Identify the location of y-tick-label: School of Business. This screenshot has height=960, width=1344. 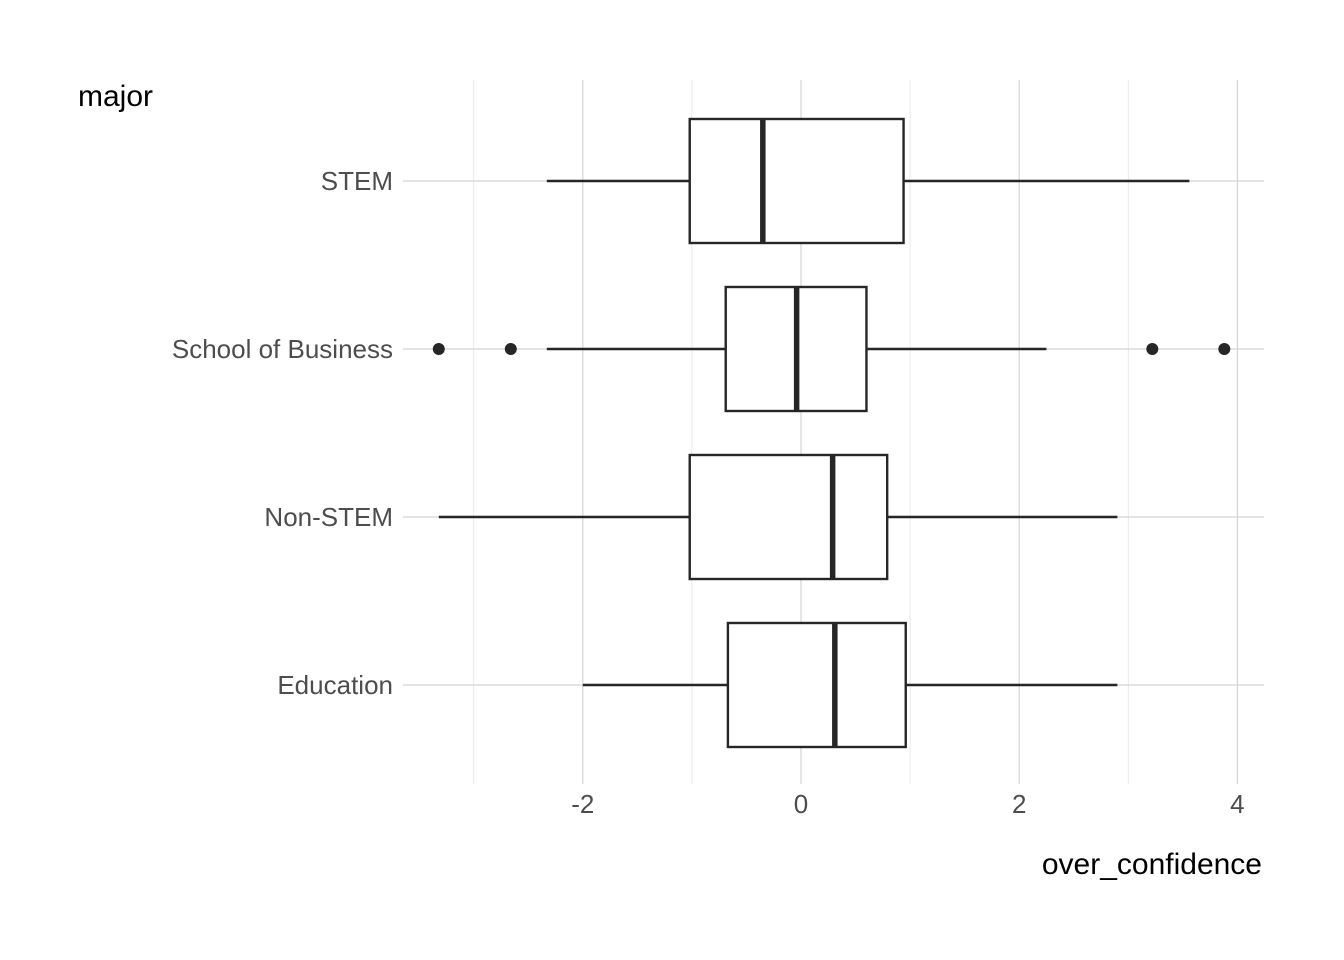
(282, 349).